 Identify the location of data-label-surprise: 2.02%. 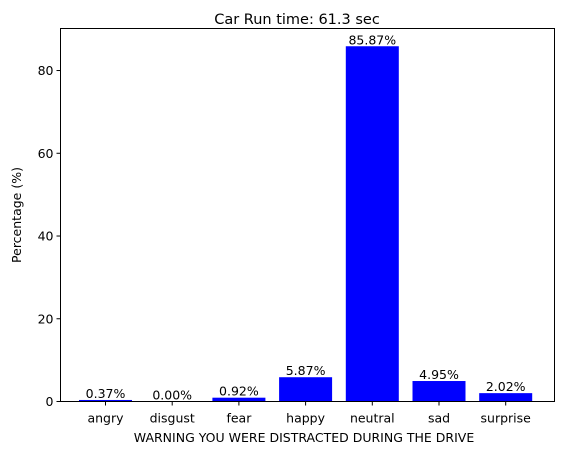
(506, 386).